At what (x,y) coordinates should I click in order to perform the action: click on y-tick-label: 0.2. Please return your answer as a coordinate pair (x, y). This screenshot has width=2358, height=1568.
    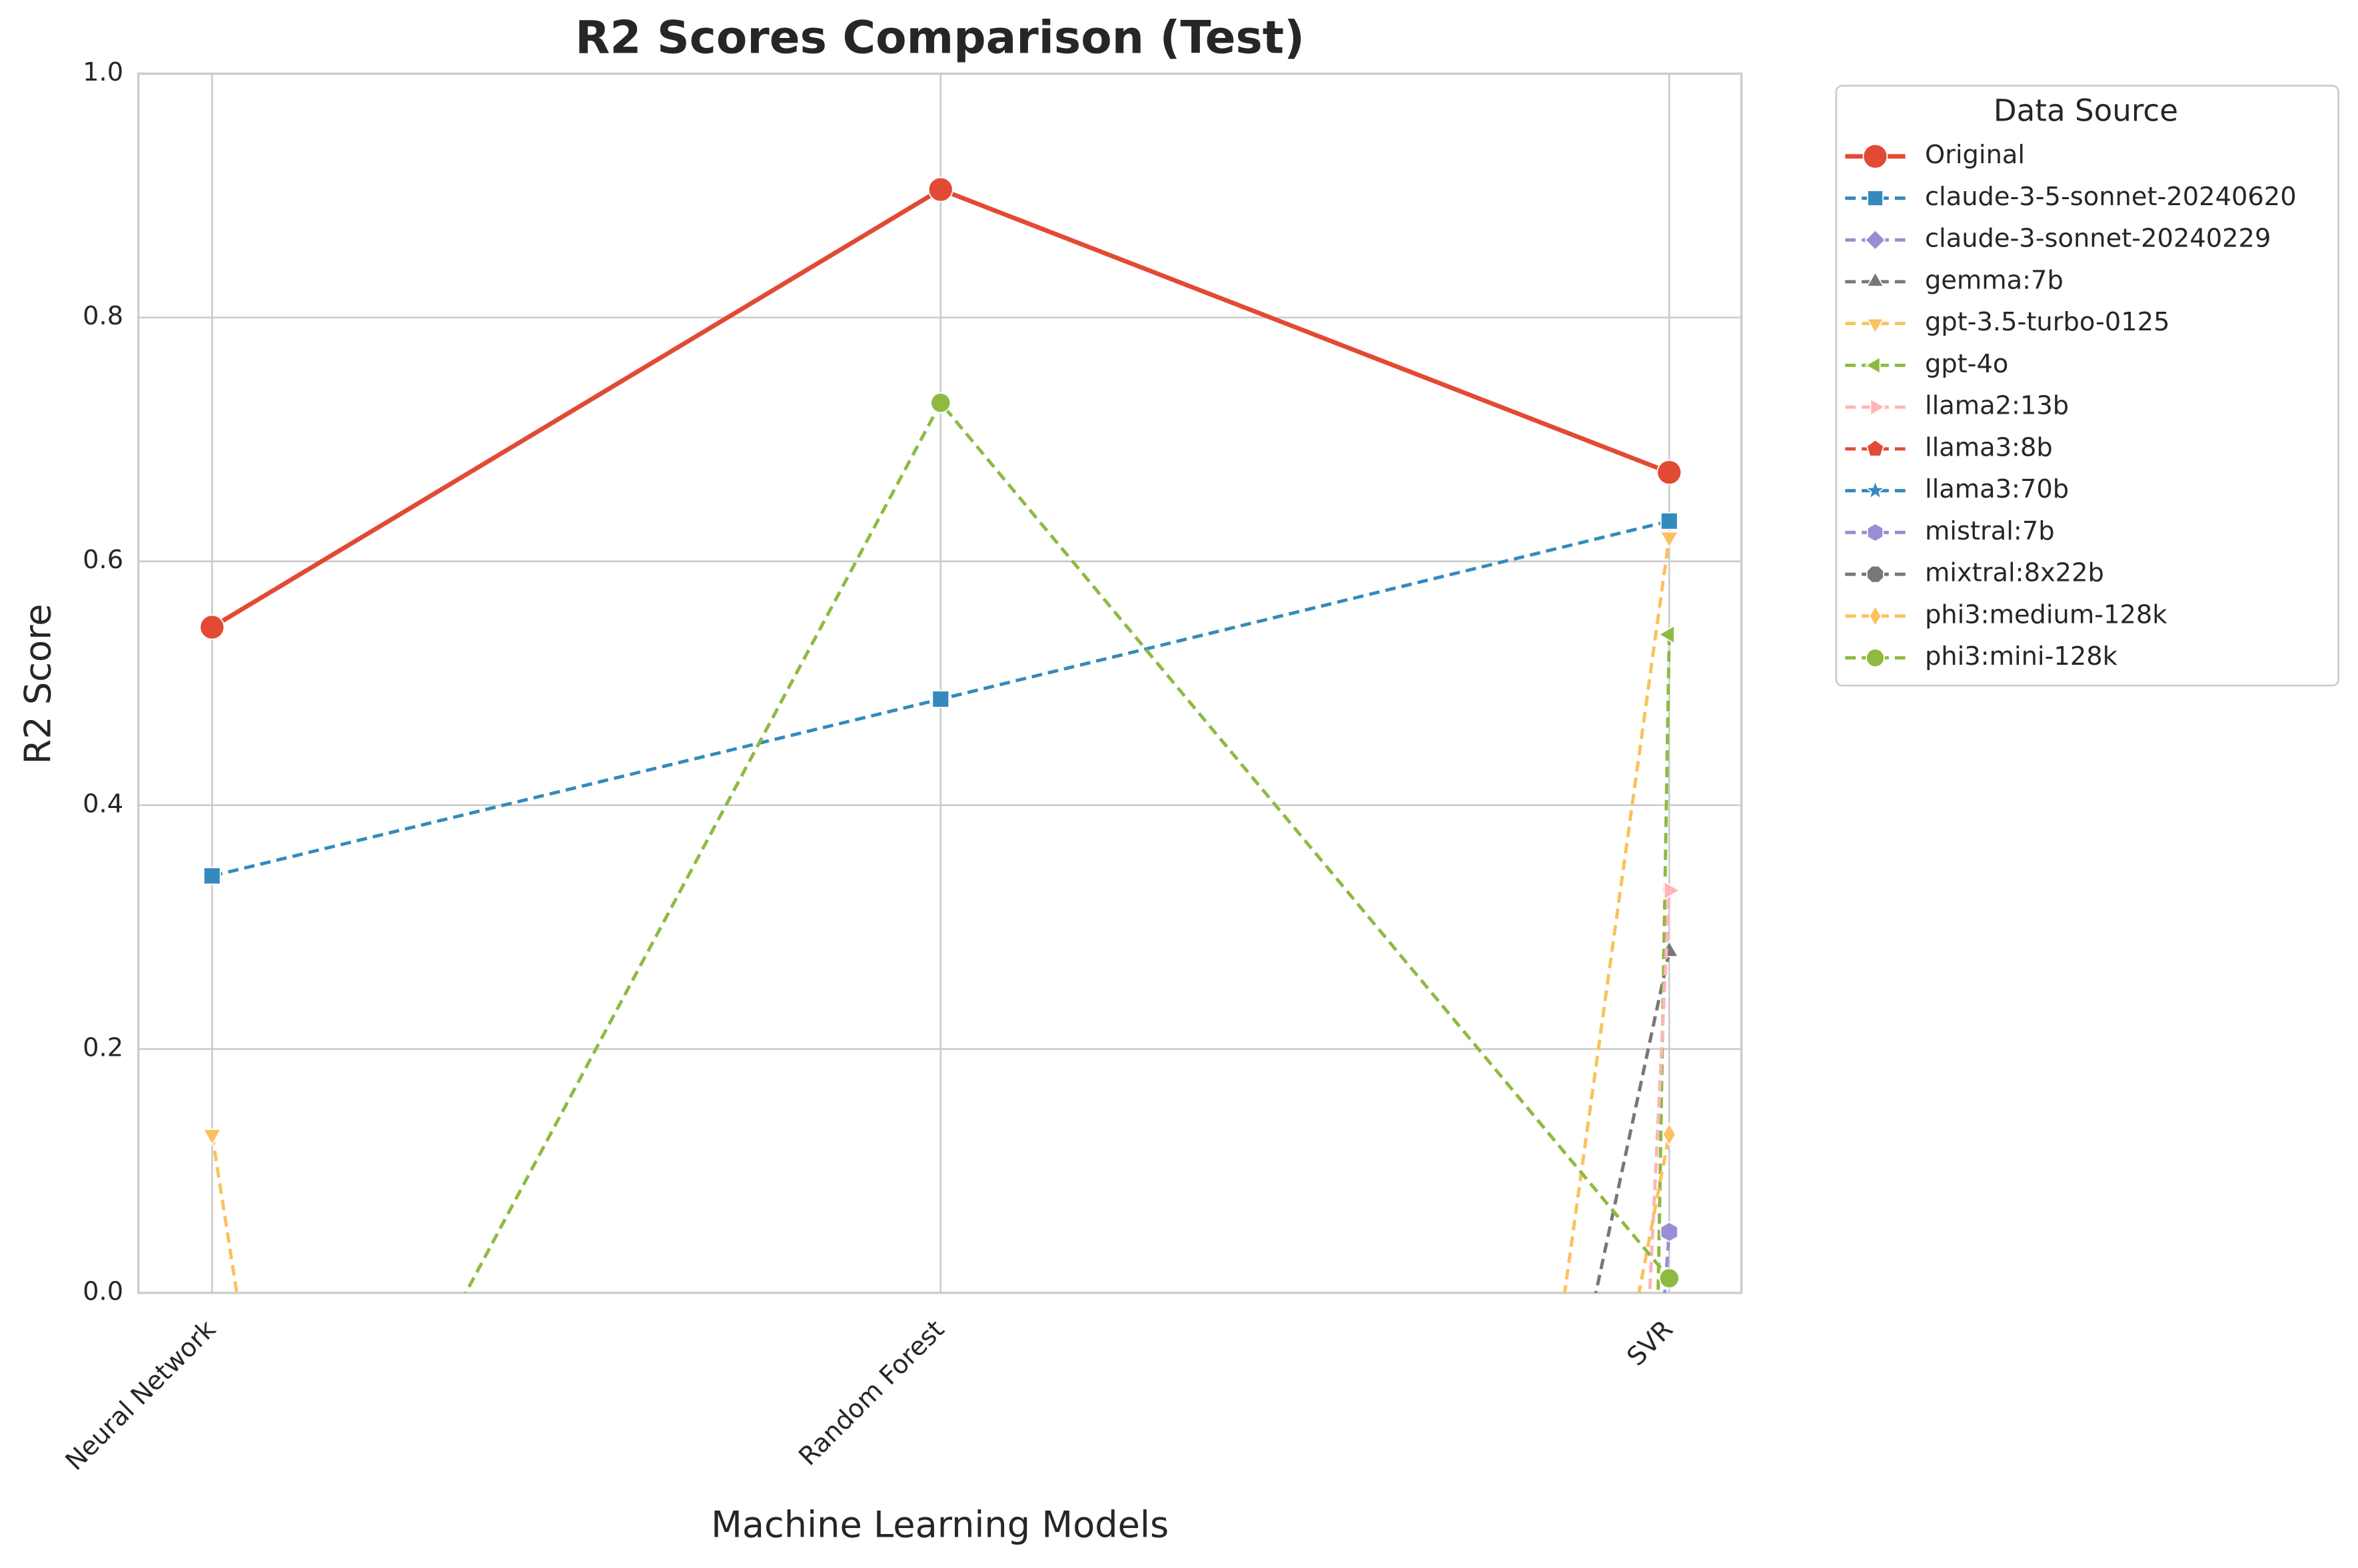
    Looking at the image, I should click on (103, 1047).